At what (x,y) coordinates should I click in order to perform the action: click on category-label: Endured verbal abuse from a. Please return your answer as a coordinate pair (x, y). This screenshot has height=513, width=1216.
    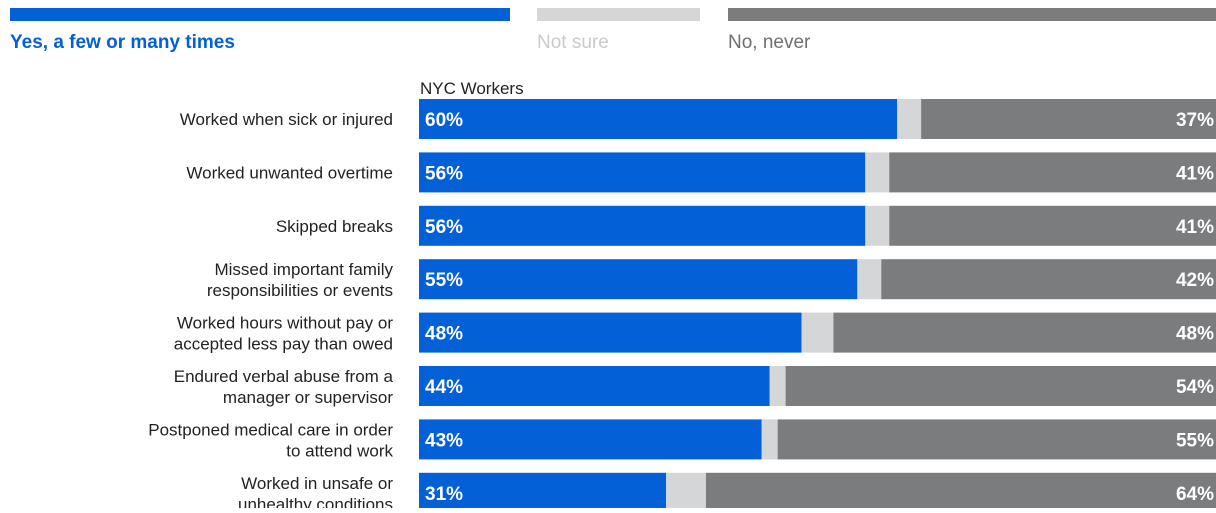
    Looking at the image, I should click on (284, 376).